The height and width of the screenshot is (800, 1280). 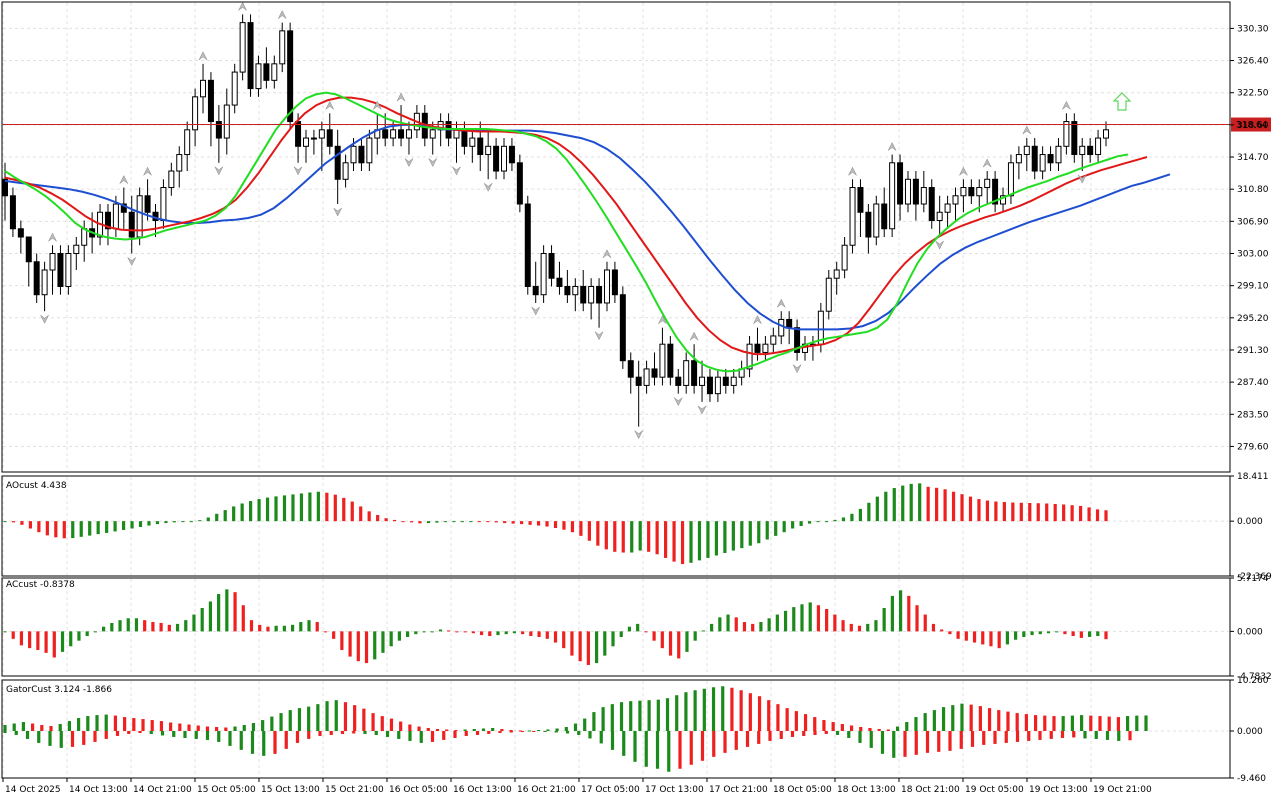 What do you see at coordinates (226, 790) in the screenshot?
I see `x-tick-label: 15 Oct 05:00` at bounding box center [226, 790].